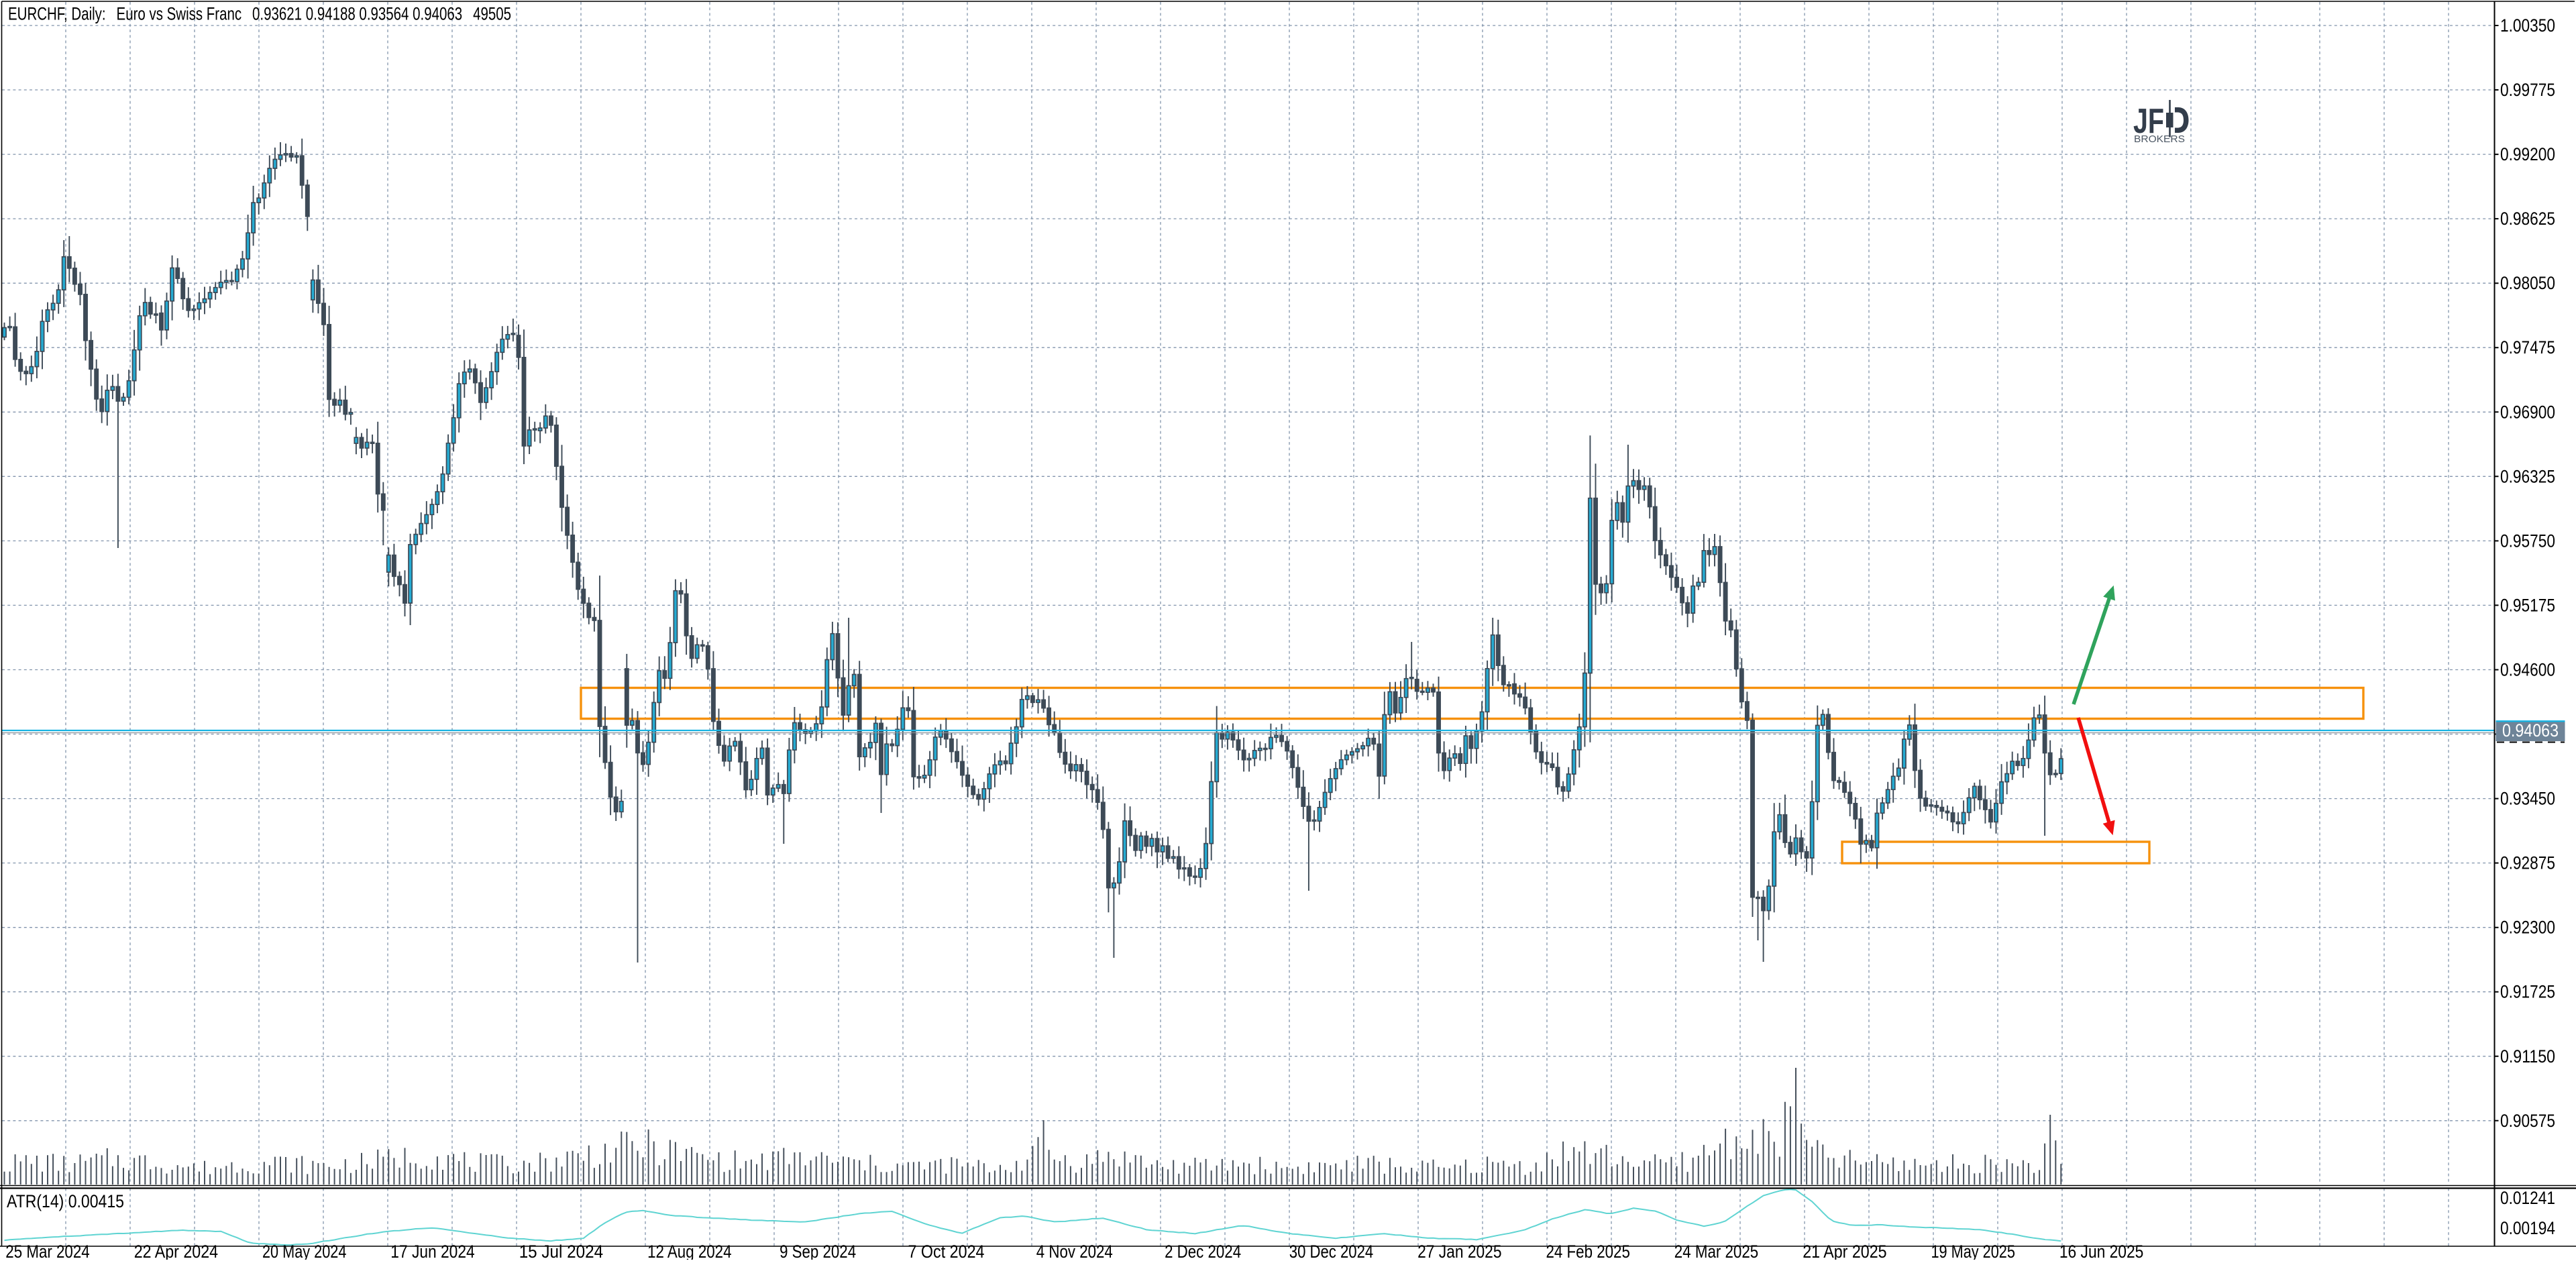 The width and height of the screenshot is (2576, 1263). I want to click on svg-text: 19 May 2025, so click(1973, 1251).